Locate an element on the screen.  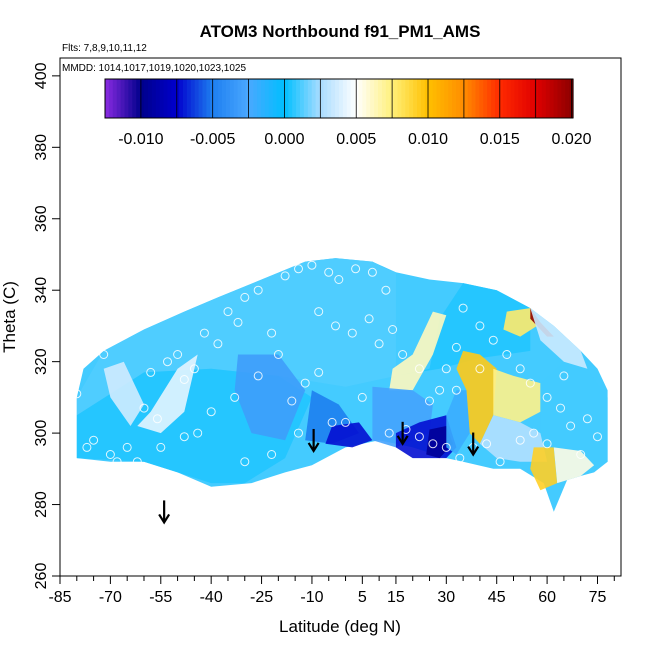
x-tick-label: -55 is located at coordinates (160, 597).